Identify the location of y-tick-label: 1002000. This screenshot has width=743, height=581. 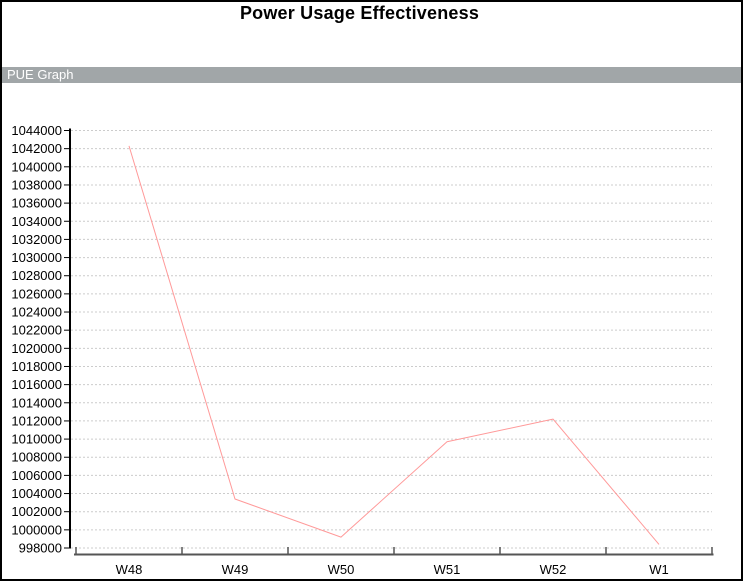
(36, 511).